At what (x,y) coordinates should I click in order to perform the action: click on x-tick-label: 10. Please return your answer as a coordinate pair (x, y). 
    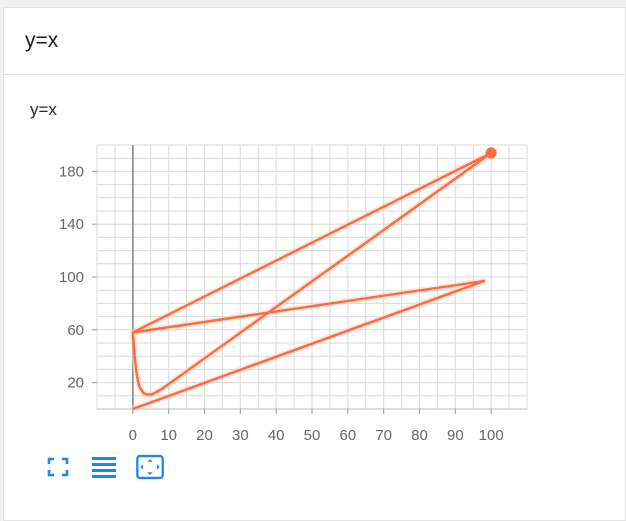
    Looking at the image, I should click on (168, 435).